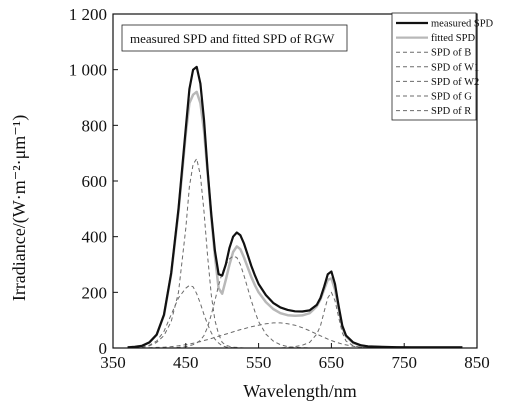  Describe the element at coordinates (477, 362) in the screenshot. I see `x-tick-label: 850` at that location.